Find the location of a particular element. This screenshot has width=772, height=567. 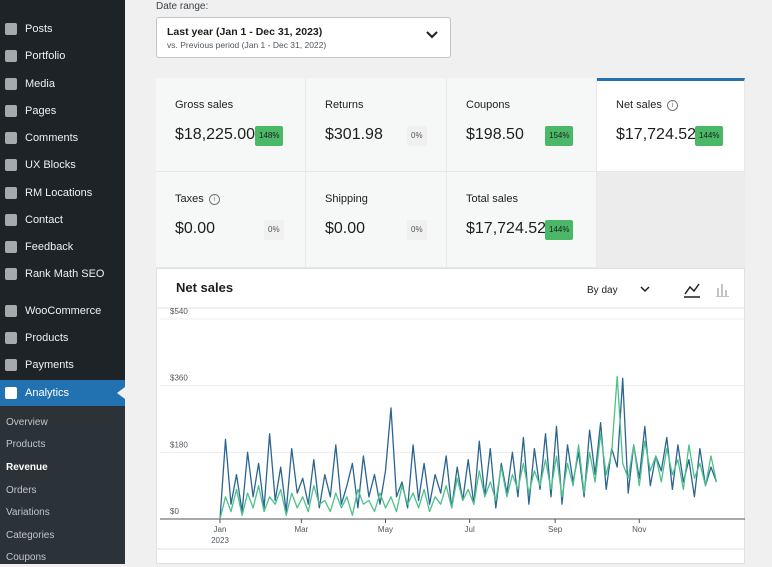

menu-item: Comments is located at coordinates (62, 138).